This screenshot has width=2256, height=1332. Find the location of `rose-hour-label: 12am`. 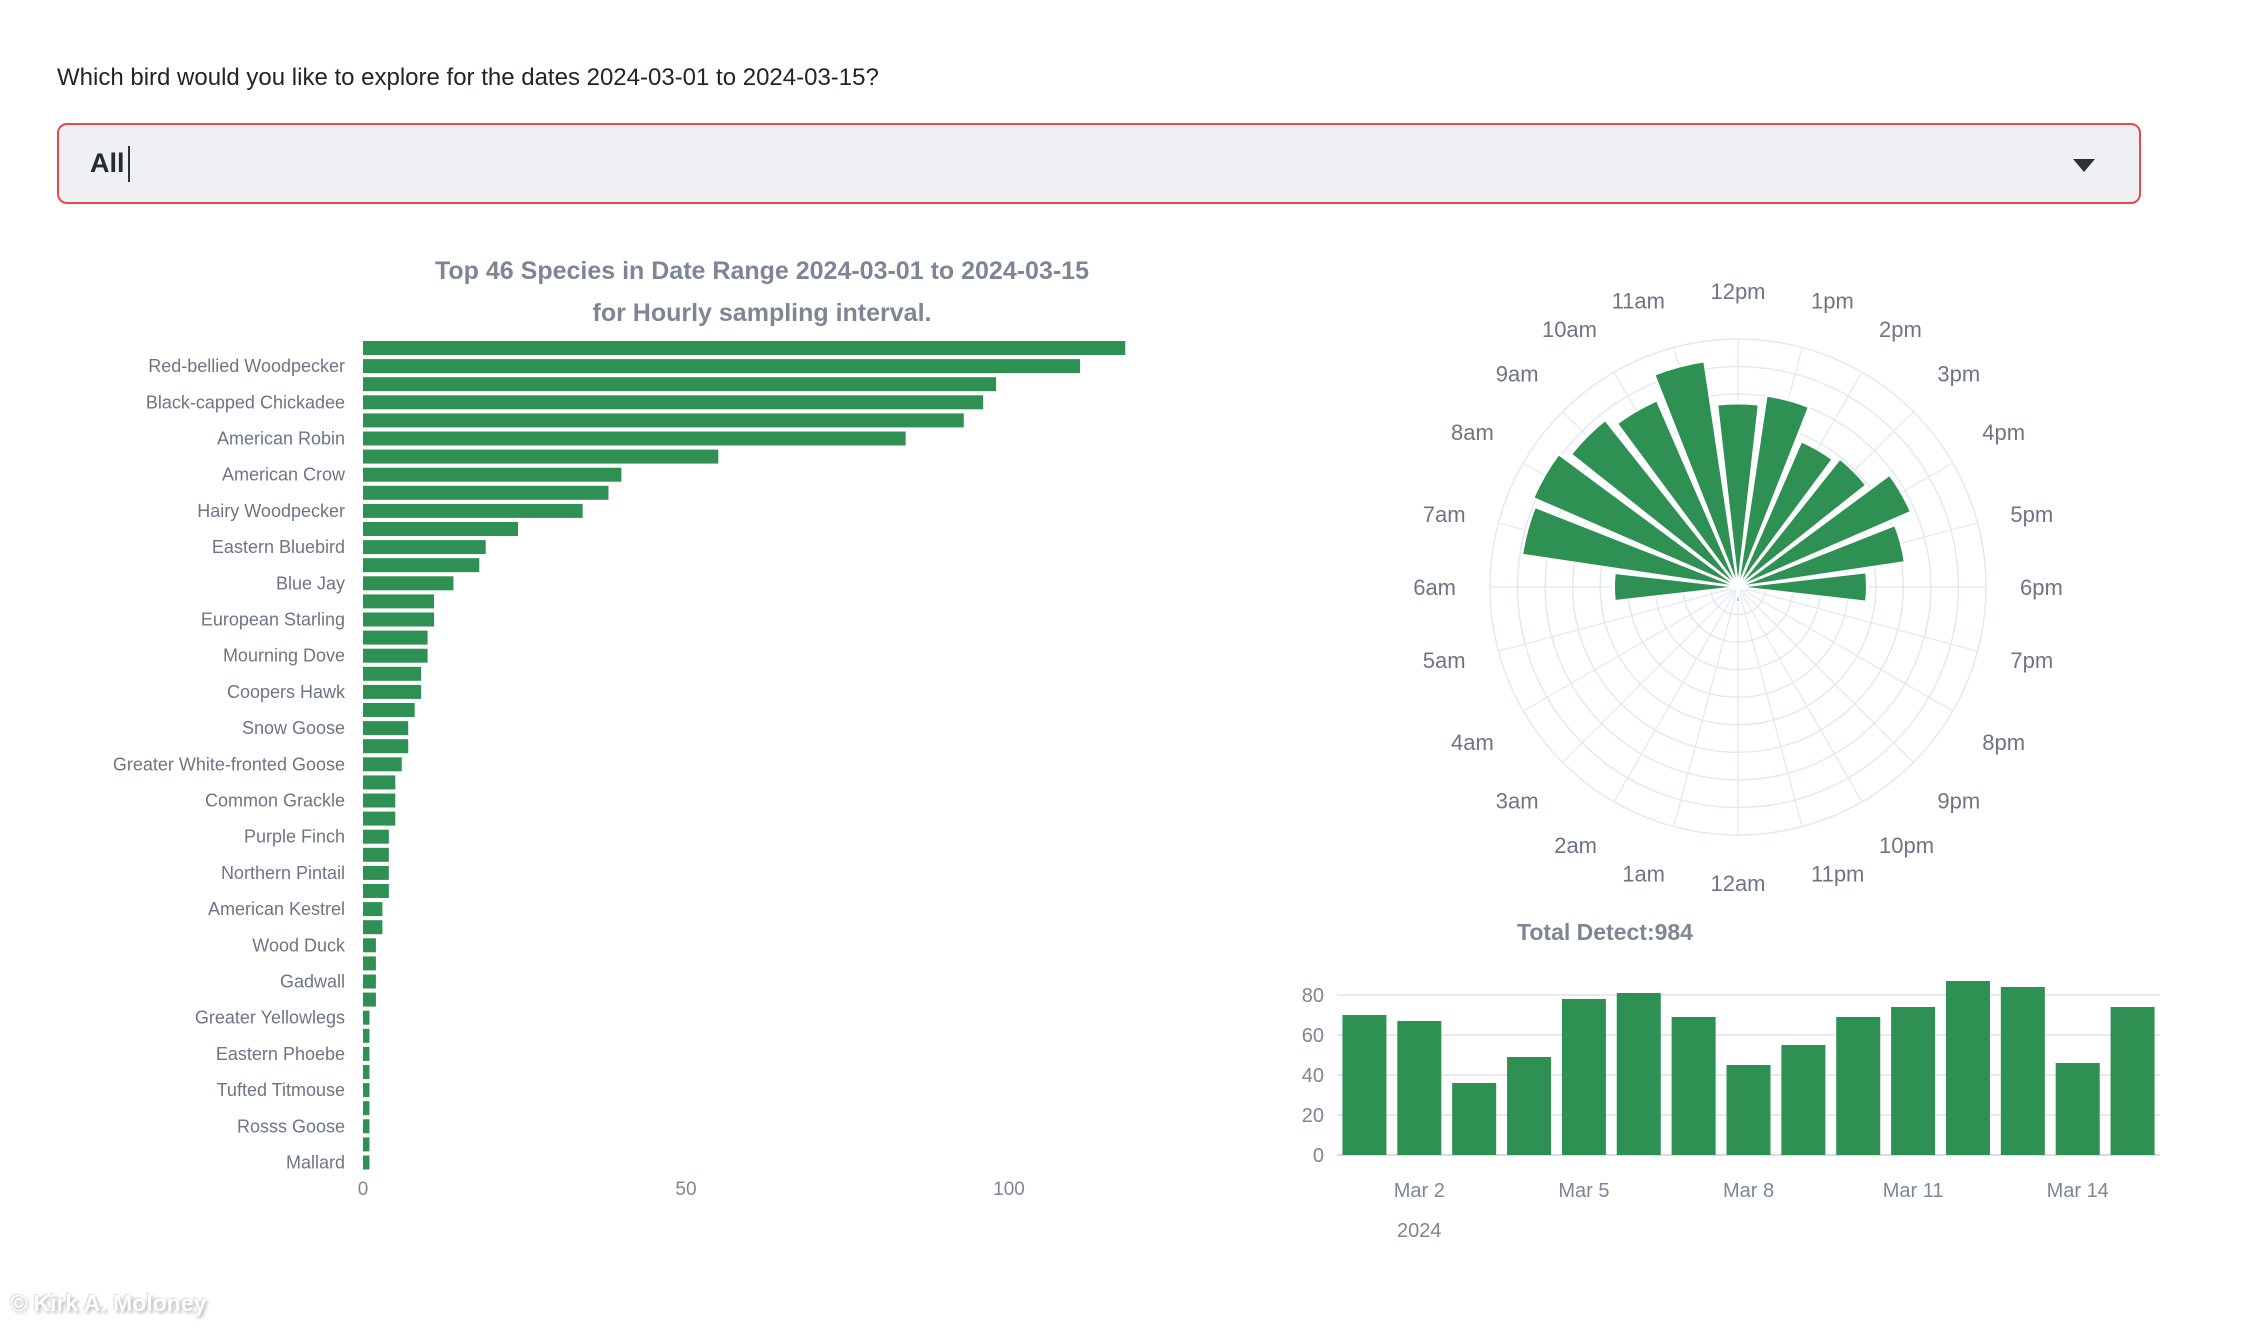

rose-hour-label: 12am is located at coordinates (1737, 883).